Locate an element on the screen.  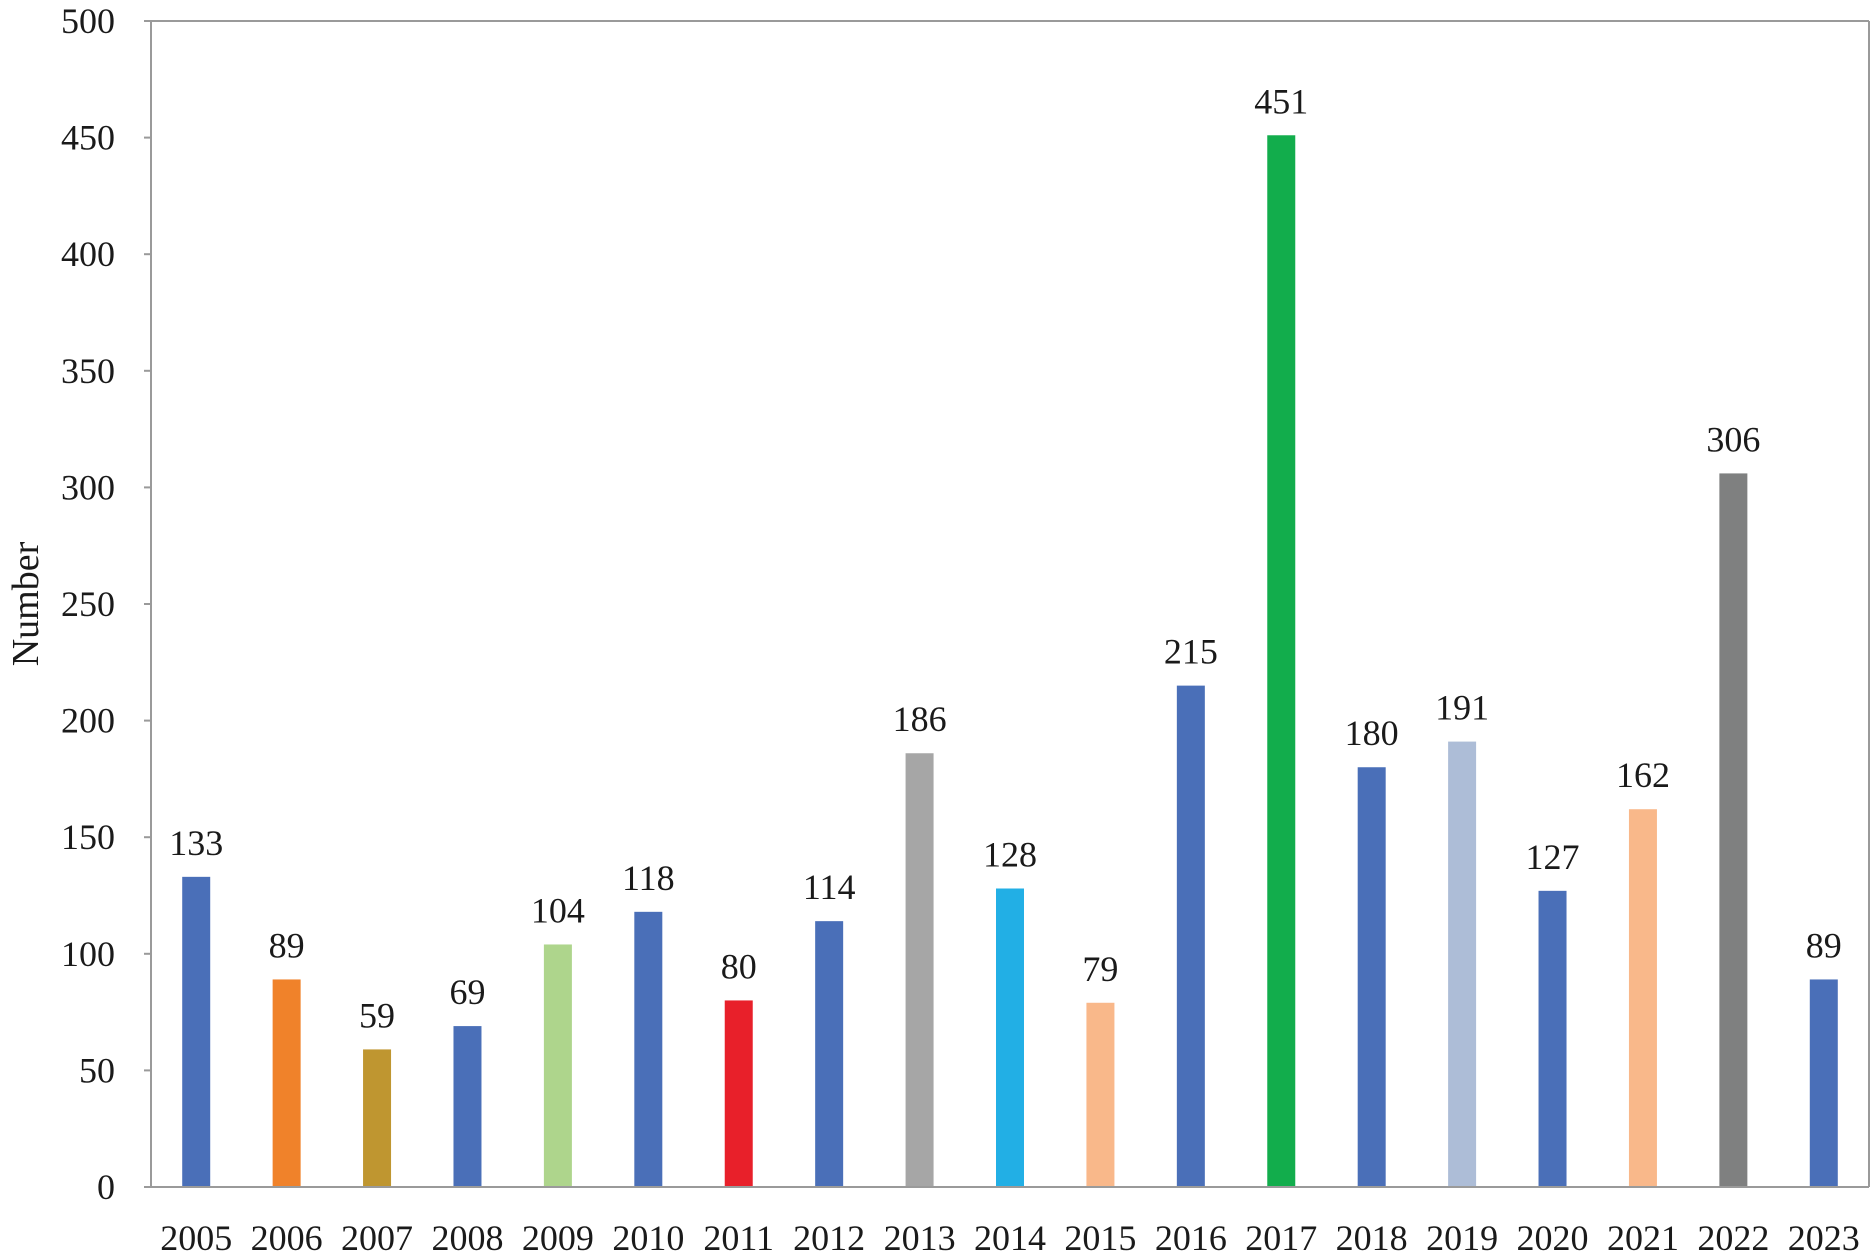
data-label-2009: 104 is located at coordinates (558, 910).